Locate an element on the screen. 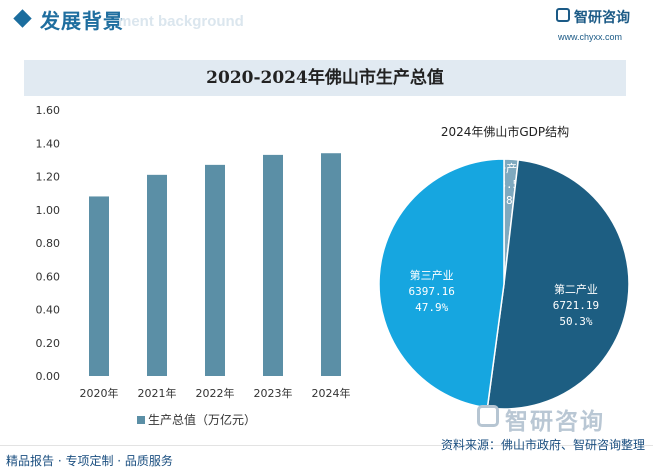  x-tick-label: 2020年 is located at coordinates (99, 393).